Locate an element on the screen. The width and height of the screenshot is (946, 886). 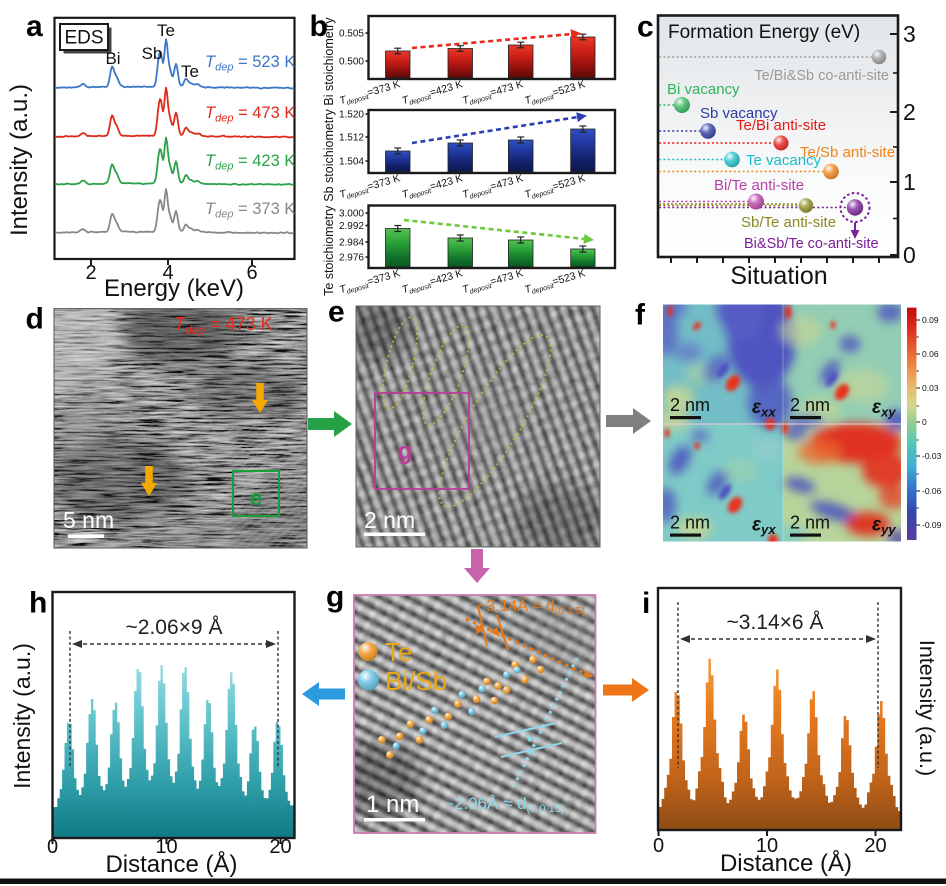
svg-text: 4 is located at coordinates (167, 273).